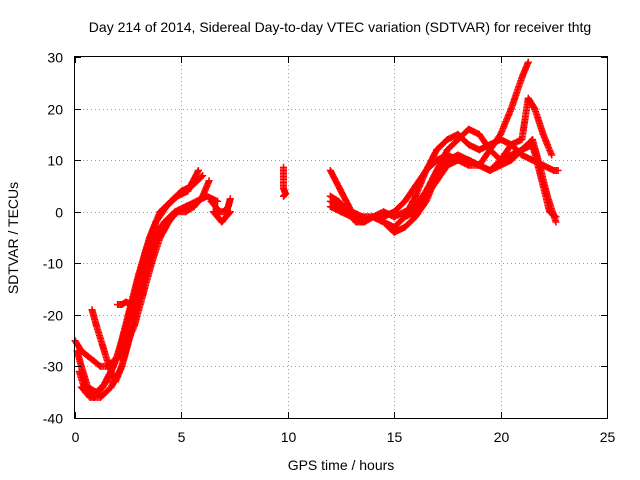  What do you see at coordinates (182, 437) in the screenshot?
I see `x-tick-label: 5` at bounding box center [182, 437].